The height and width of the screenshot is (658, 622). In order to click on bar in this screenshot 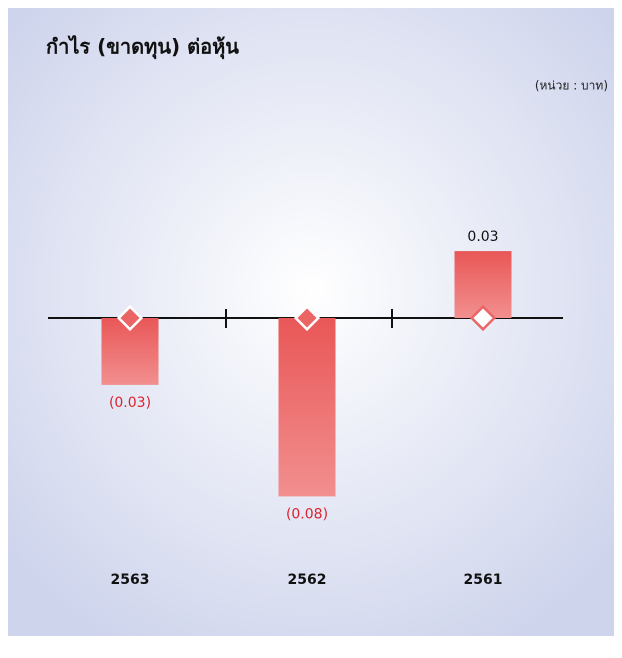, I will do `click(307, 407)`.